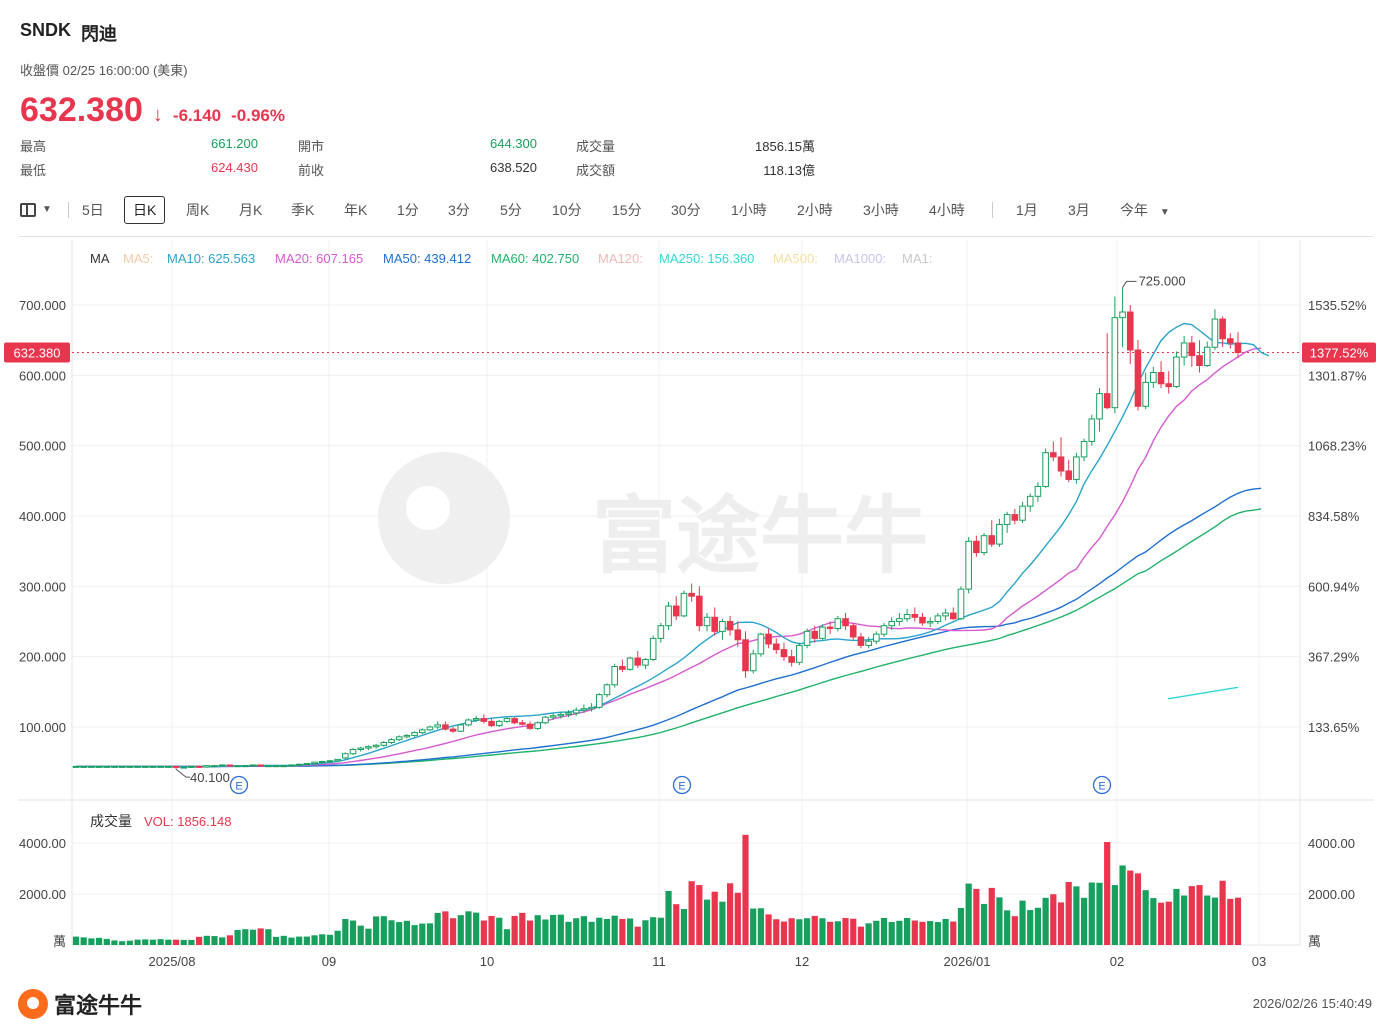 This screenshot has width=1392, height=1036. I want to click on x-tick-label: 12, so click(802, 961).